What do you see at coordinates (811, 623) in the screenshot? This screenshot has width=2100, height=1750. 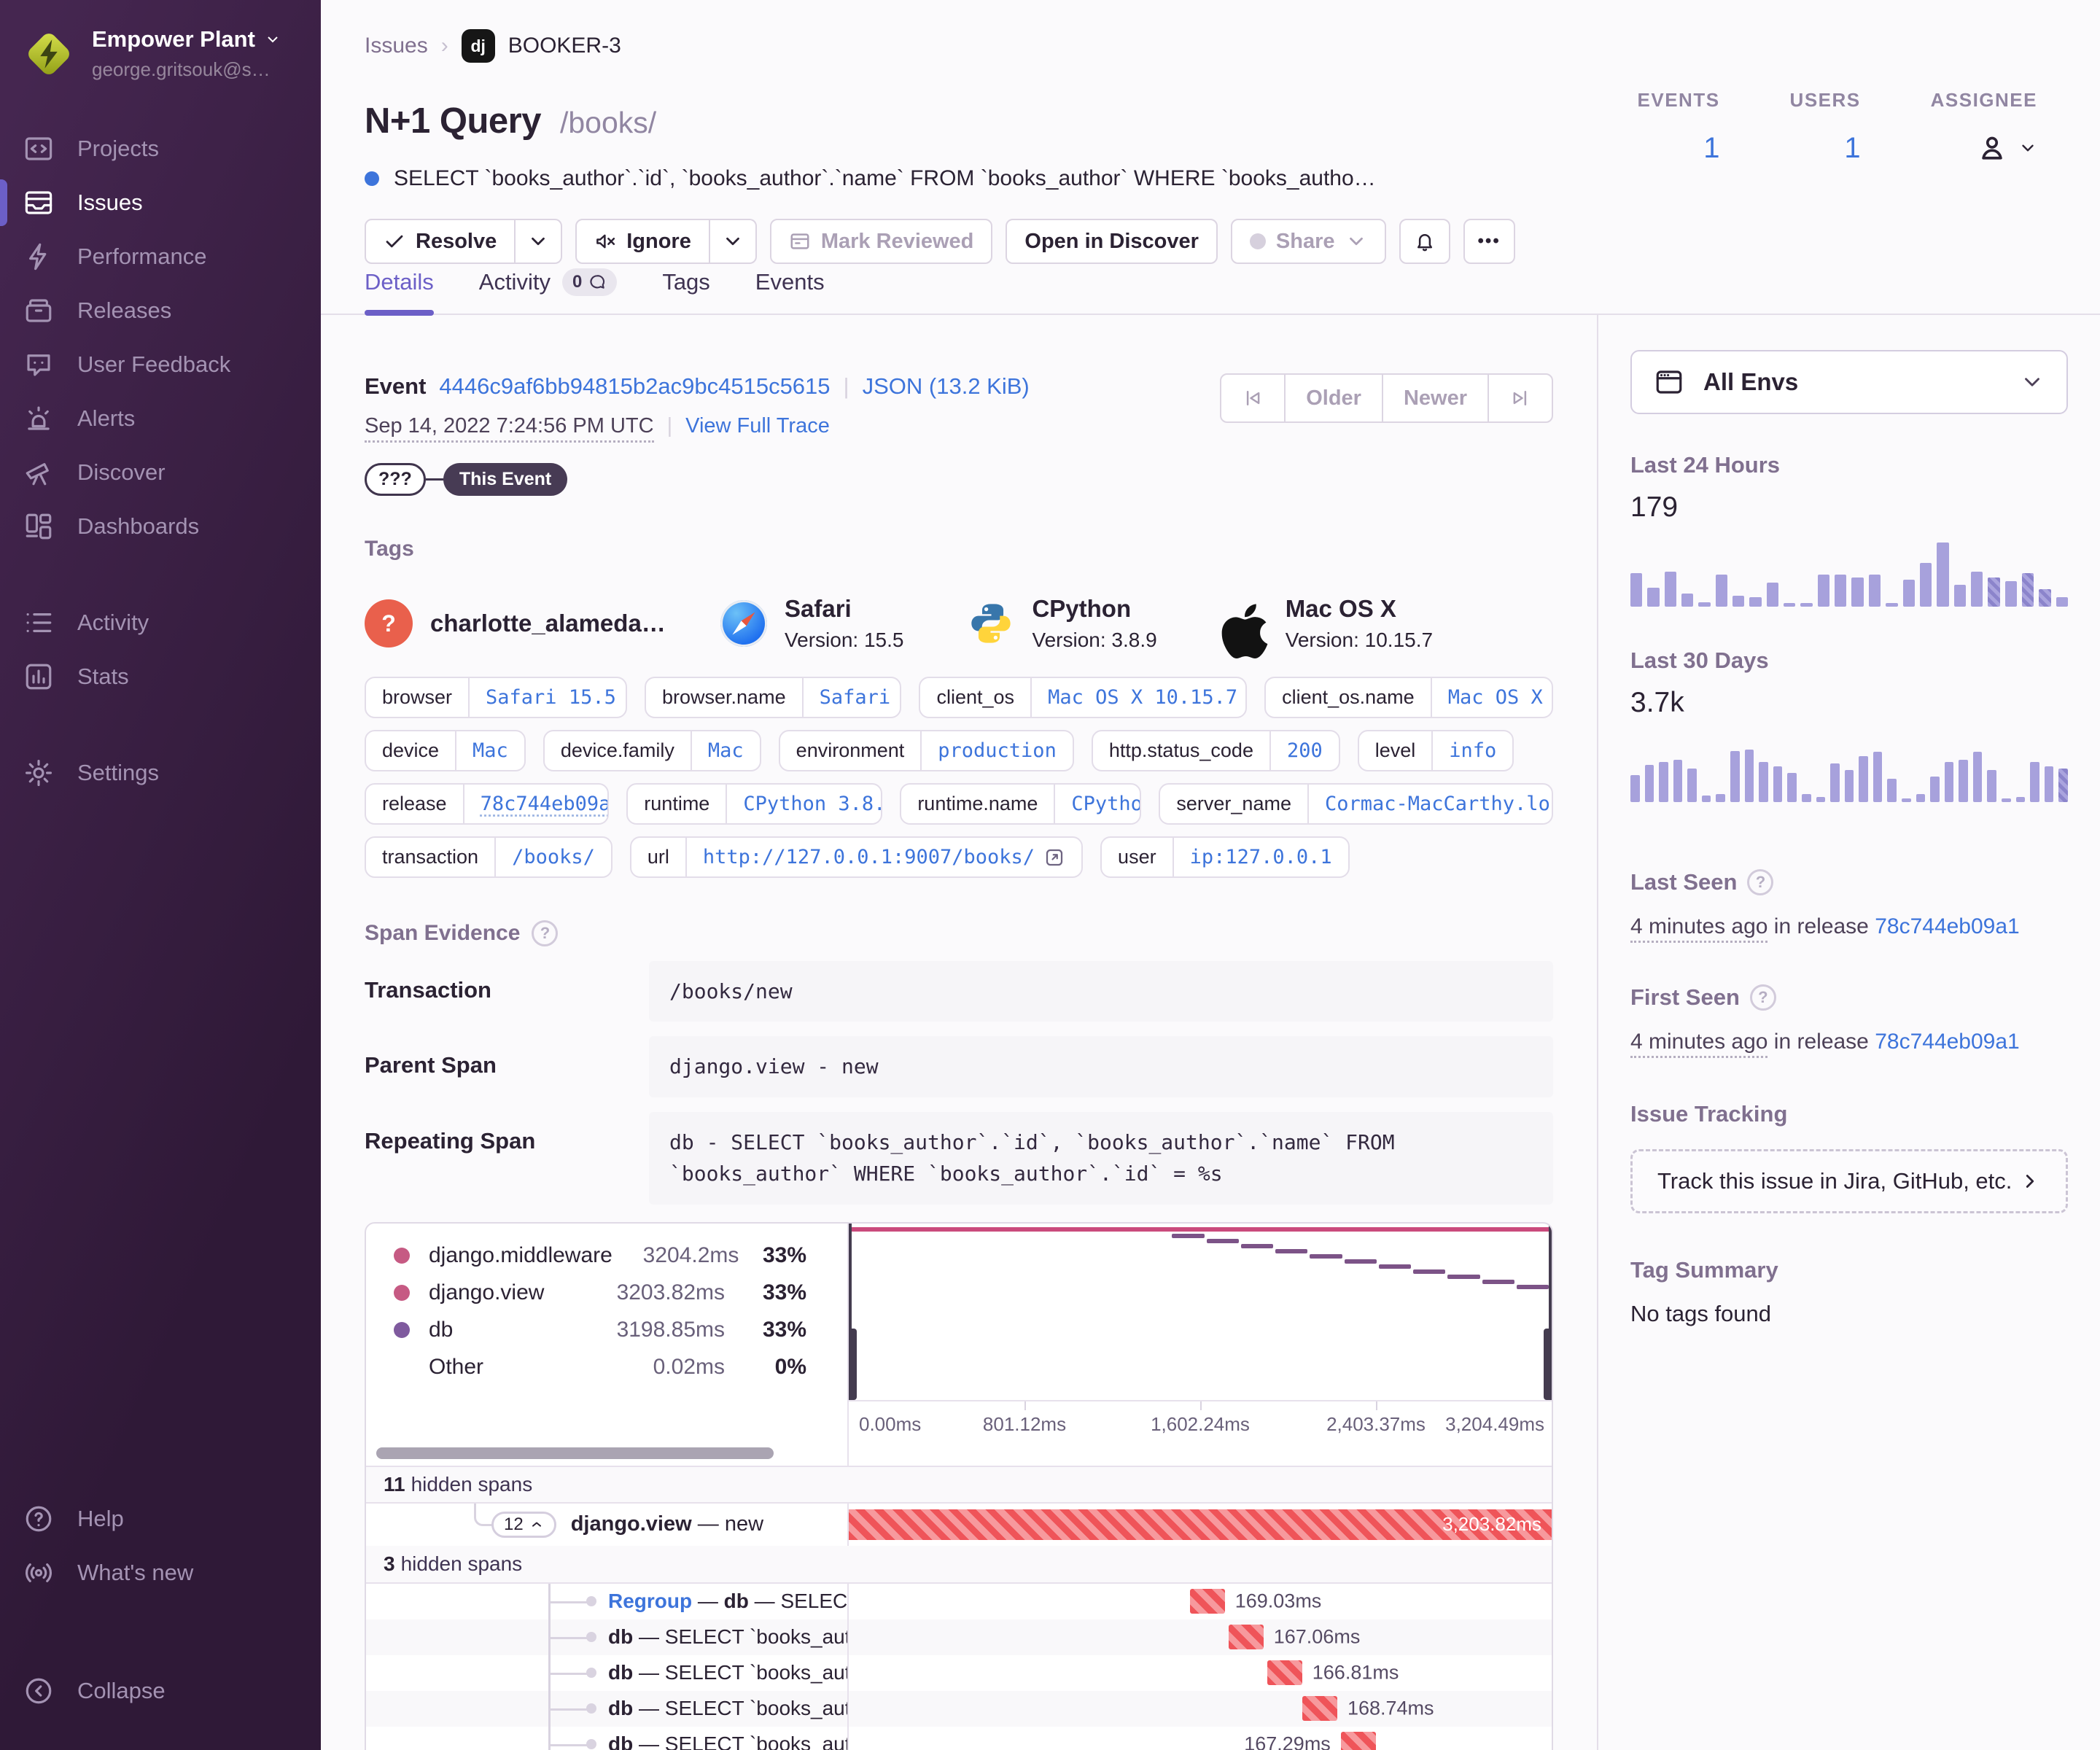 I see `browser-tag: Safari Version: 15.5` at bounding box center [811, 623].